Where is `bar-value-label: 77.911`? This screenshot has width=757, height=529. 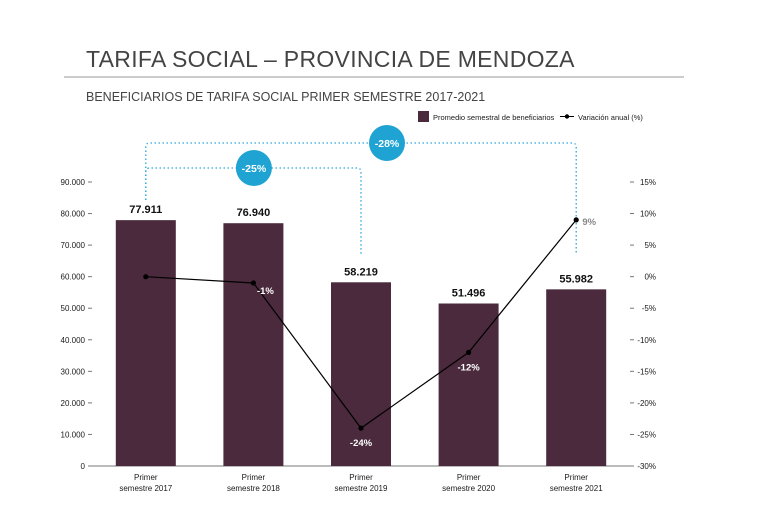
bar-value-label: 77.911 is located at coordinates (145, 210).